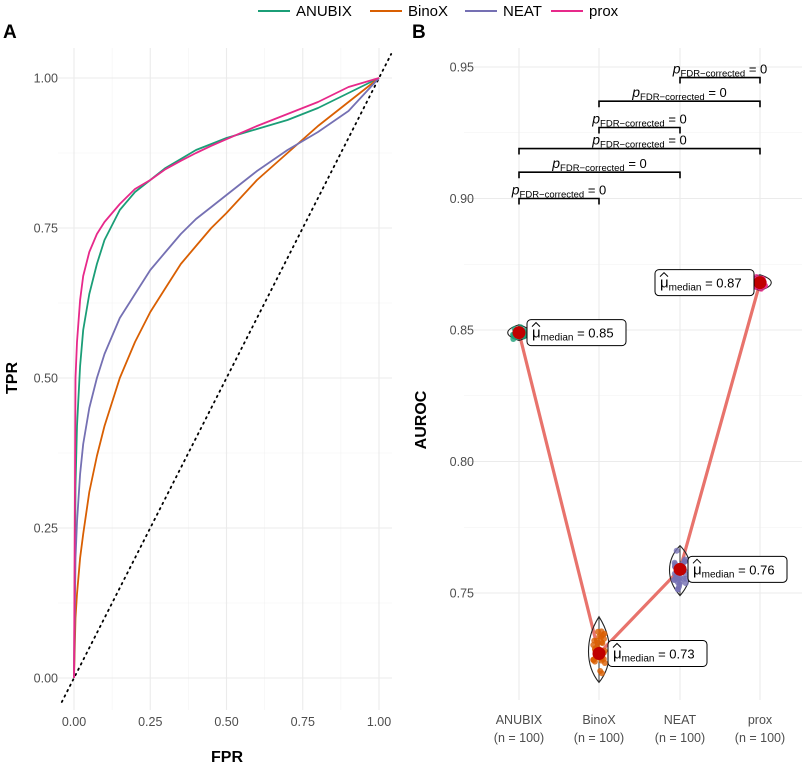 Image resolution: width=809 pixels, height=764 pixels. I want to click on panel-b-y-tick-label: 0.85, so click(462, 331).